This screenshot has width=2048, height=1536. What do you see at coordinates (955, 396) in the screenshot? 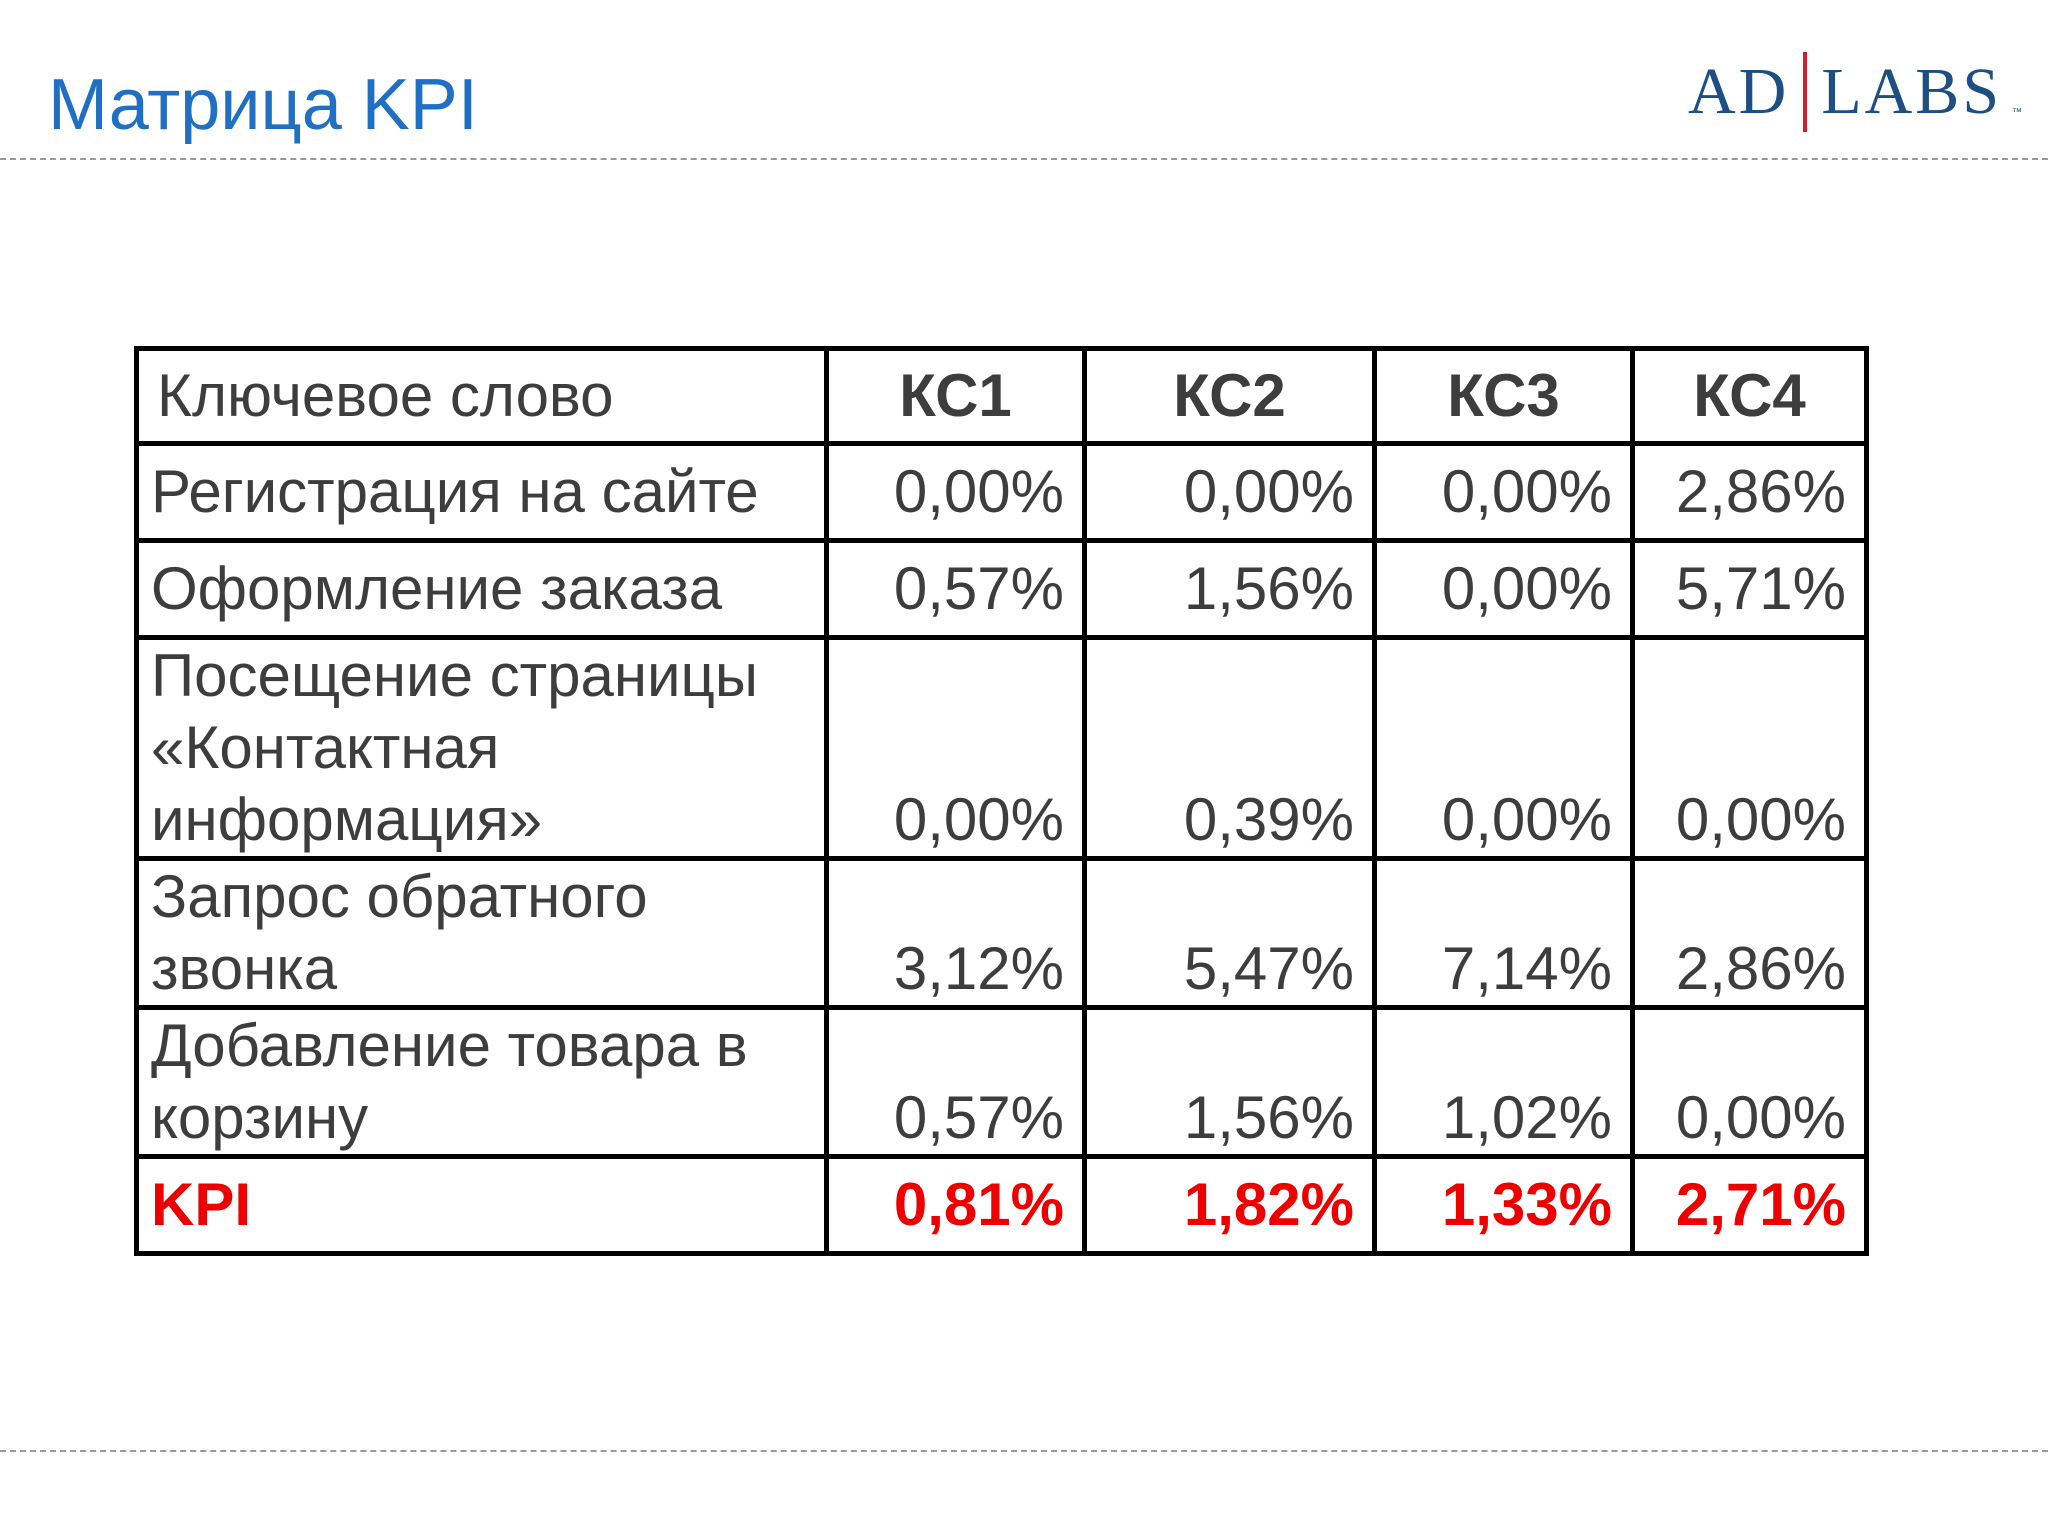
I see `column-header-ks1: КС1` at bounding box center [955, 396].